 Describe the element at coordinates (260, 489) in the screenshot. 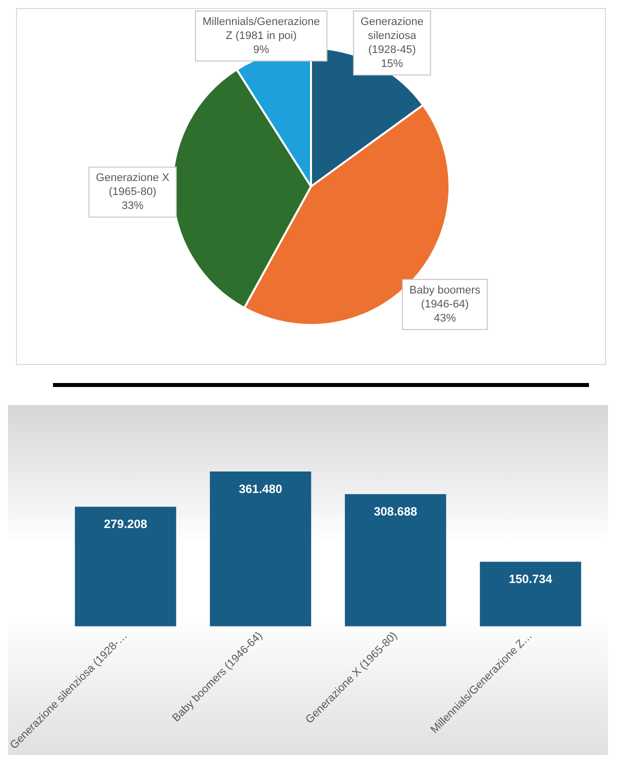

I see `data-label: 361.480` at that location.